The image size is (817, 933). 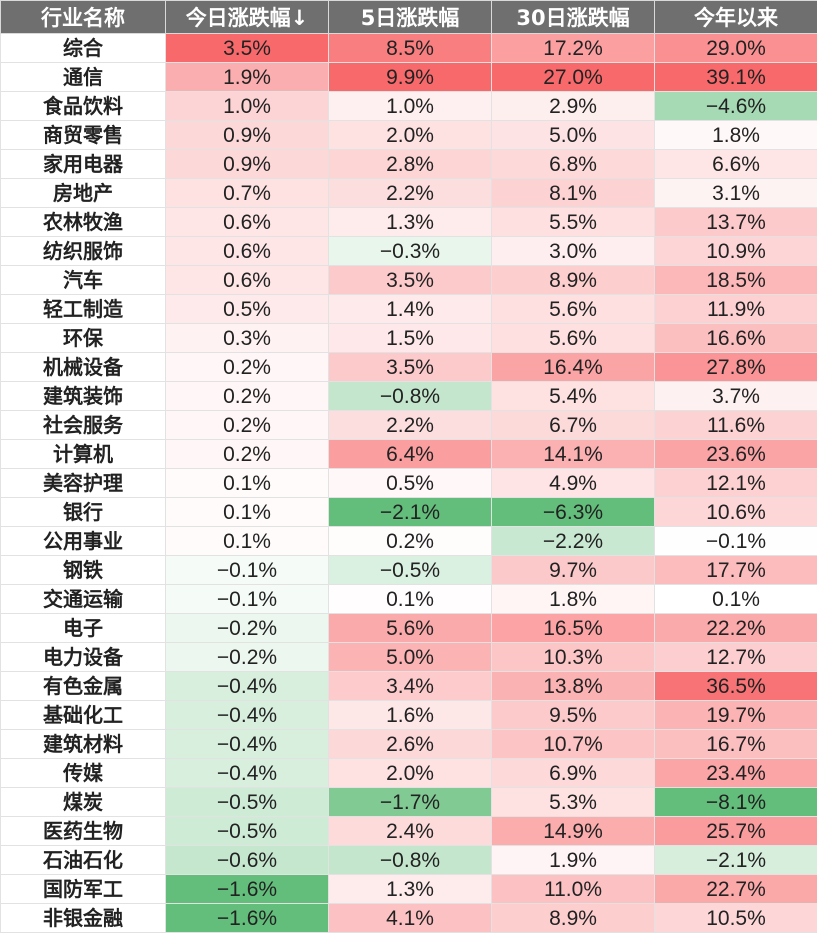 I want to click on today-change-cell: 3.5%, so click(x=247, y=48).